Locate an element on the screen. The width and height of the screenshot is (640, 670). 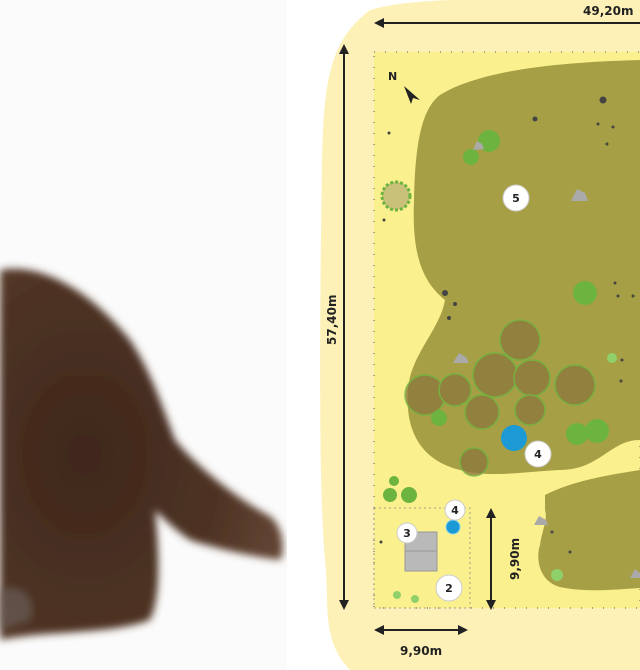
marker-2: 2 is located at coordinates (449, 588).